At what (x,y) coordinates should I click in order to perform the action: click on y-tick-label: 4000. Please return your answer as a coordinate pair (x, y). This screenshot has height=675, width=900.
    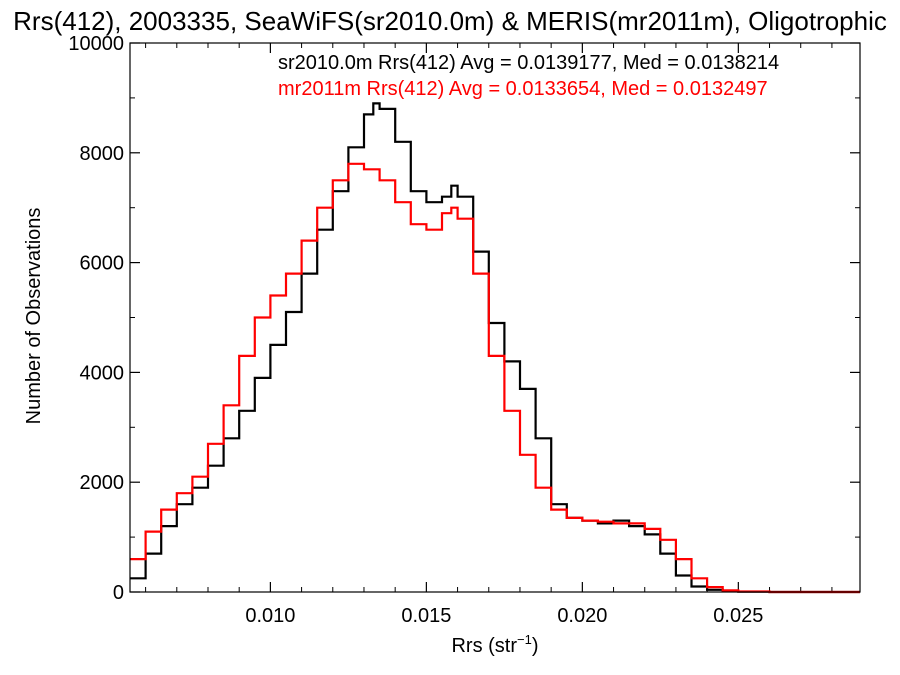
    Looking at the image, I should click on (102, 373).